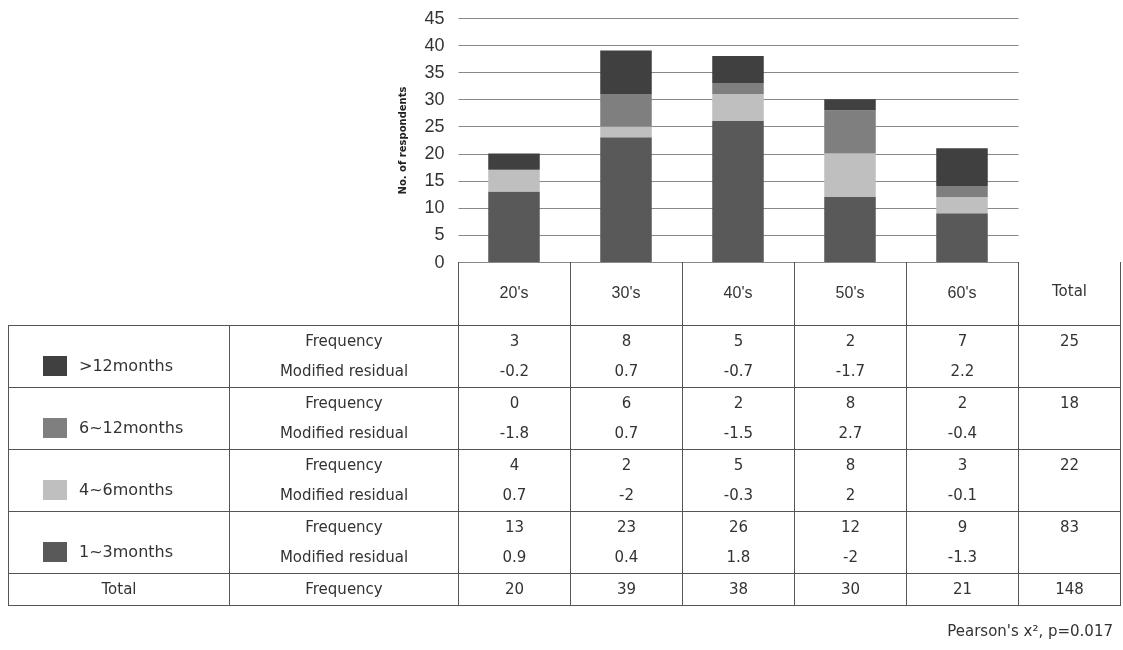  What do you see at coordinates (850, 292) in the screenshot?
I see `x-tick-label: 50's` at bounding box center [850, 292].